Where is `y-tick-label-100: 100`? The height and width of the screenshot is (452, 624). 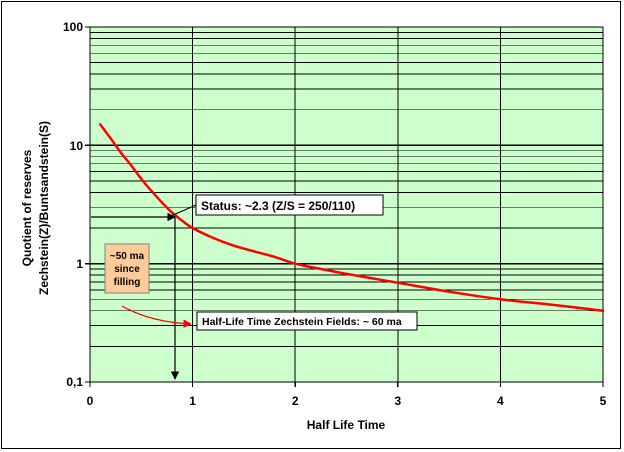
y-tick-label-100: 100 is located at coordinates (73, 27).